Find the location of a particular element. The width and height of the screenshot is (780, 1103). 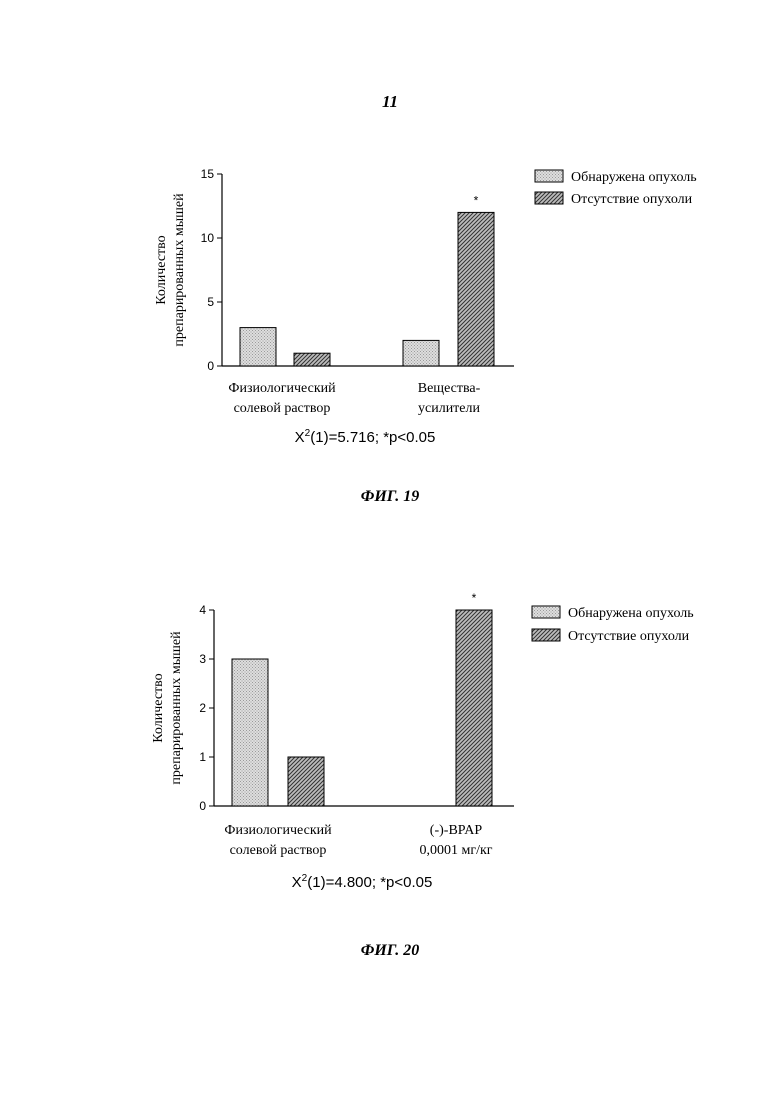

fig19-stat-label: X2(1)=5.716; *p<0.05 is located at coordinates (365, 437).